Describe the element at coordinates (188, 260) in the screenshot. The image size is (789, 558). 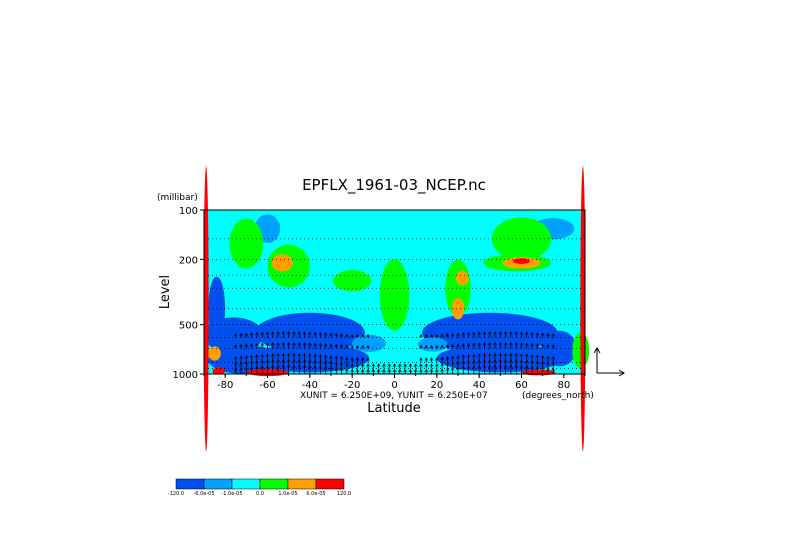
I see `y-tick-label: 200` at that location.